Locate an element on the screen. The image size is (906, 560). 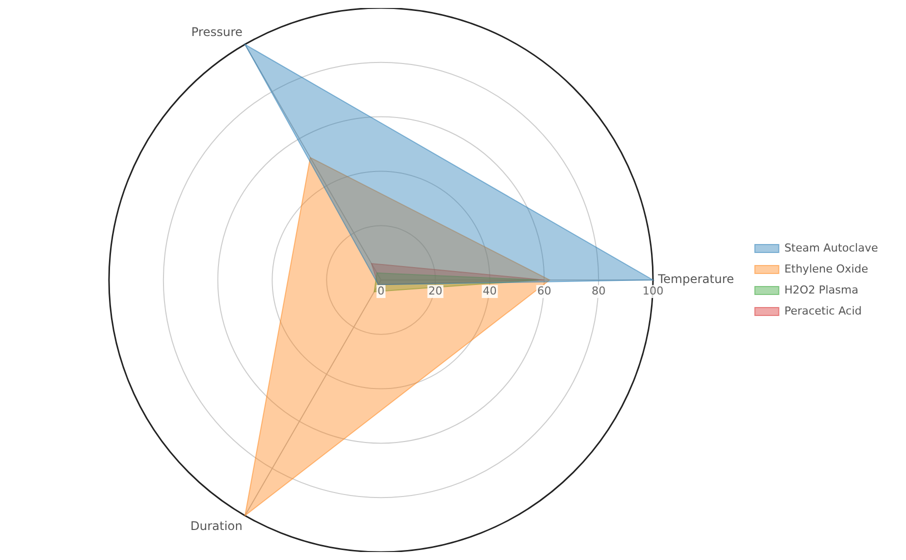
y-tick-label: 20 is located at coordinates (435, 291).